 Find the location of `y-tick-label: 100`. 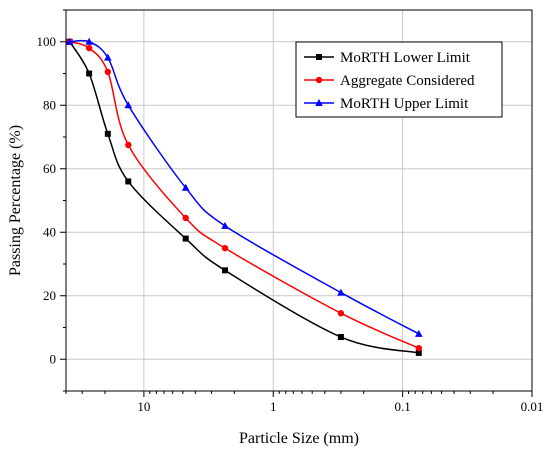

y-tick-label: 100 is located at coordinates (47, 41).